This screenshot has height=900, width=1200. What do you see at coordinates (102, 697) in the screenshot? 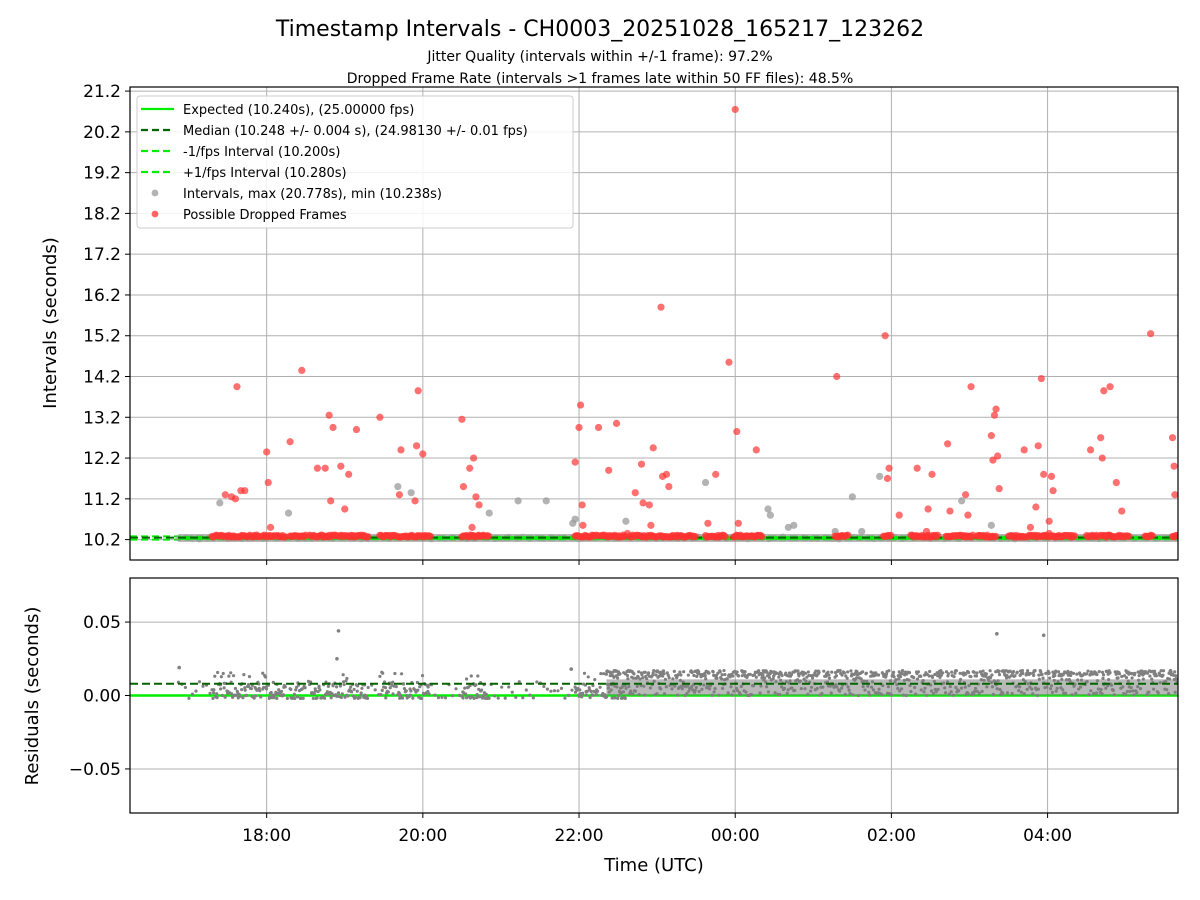
I see `residuals-y-tick-label: 0.00` at bounding box center [102, 697].